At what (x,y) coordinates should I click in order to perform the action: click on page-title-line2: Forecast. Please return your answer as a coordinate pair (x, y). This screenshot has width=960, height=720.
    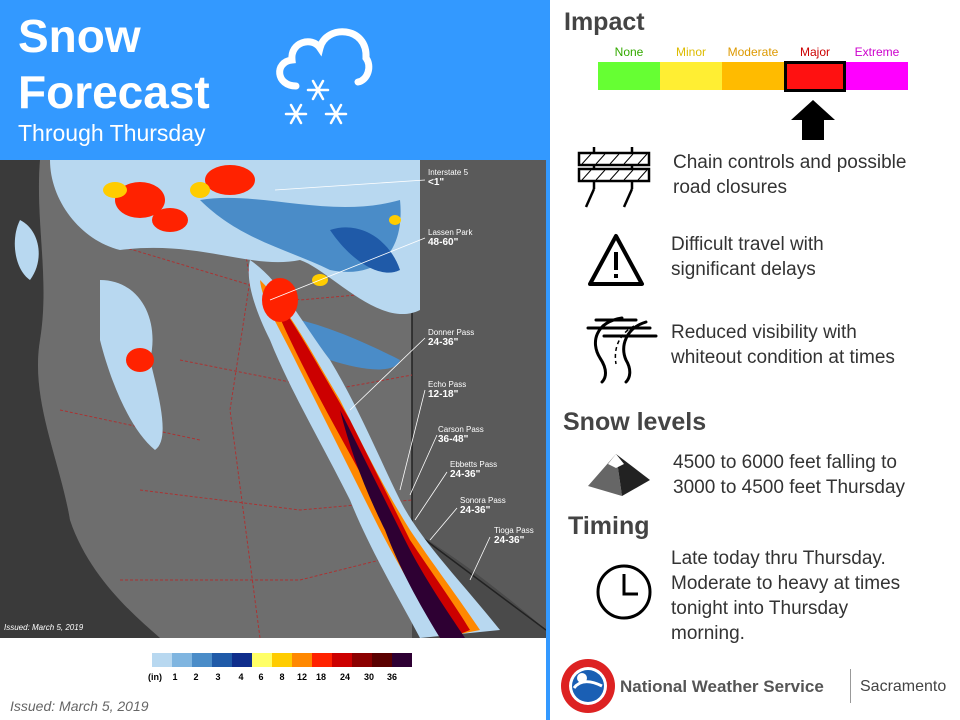
    Looking at the image, I should click on (114, 92).